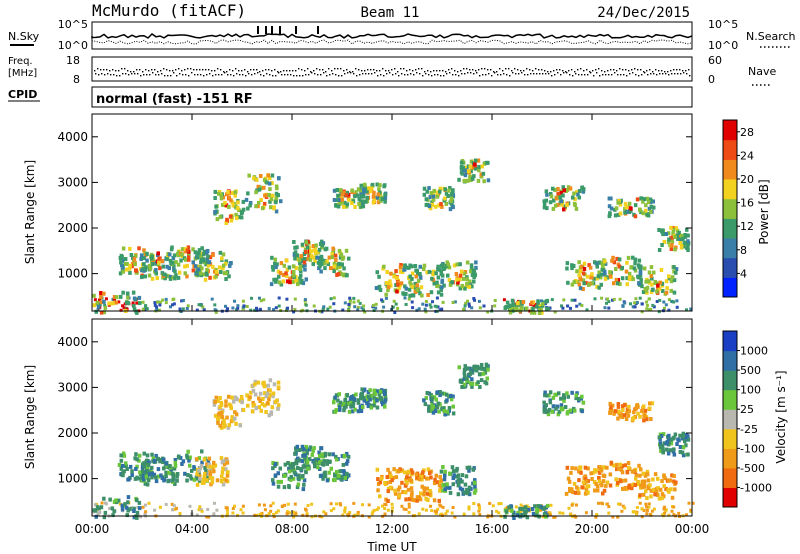 Image resolution: width=800 pixels, height=554 pixels. Describe the element at coordinates (389, 13) in the screenshot. I see `beam-title: Beam 11` at that location.